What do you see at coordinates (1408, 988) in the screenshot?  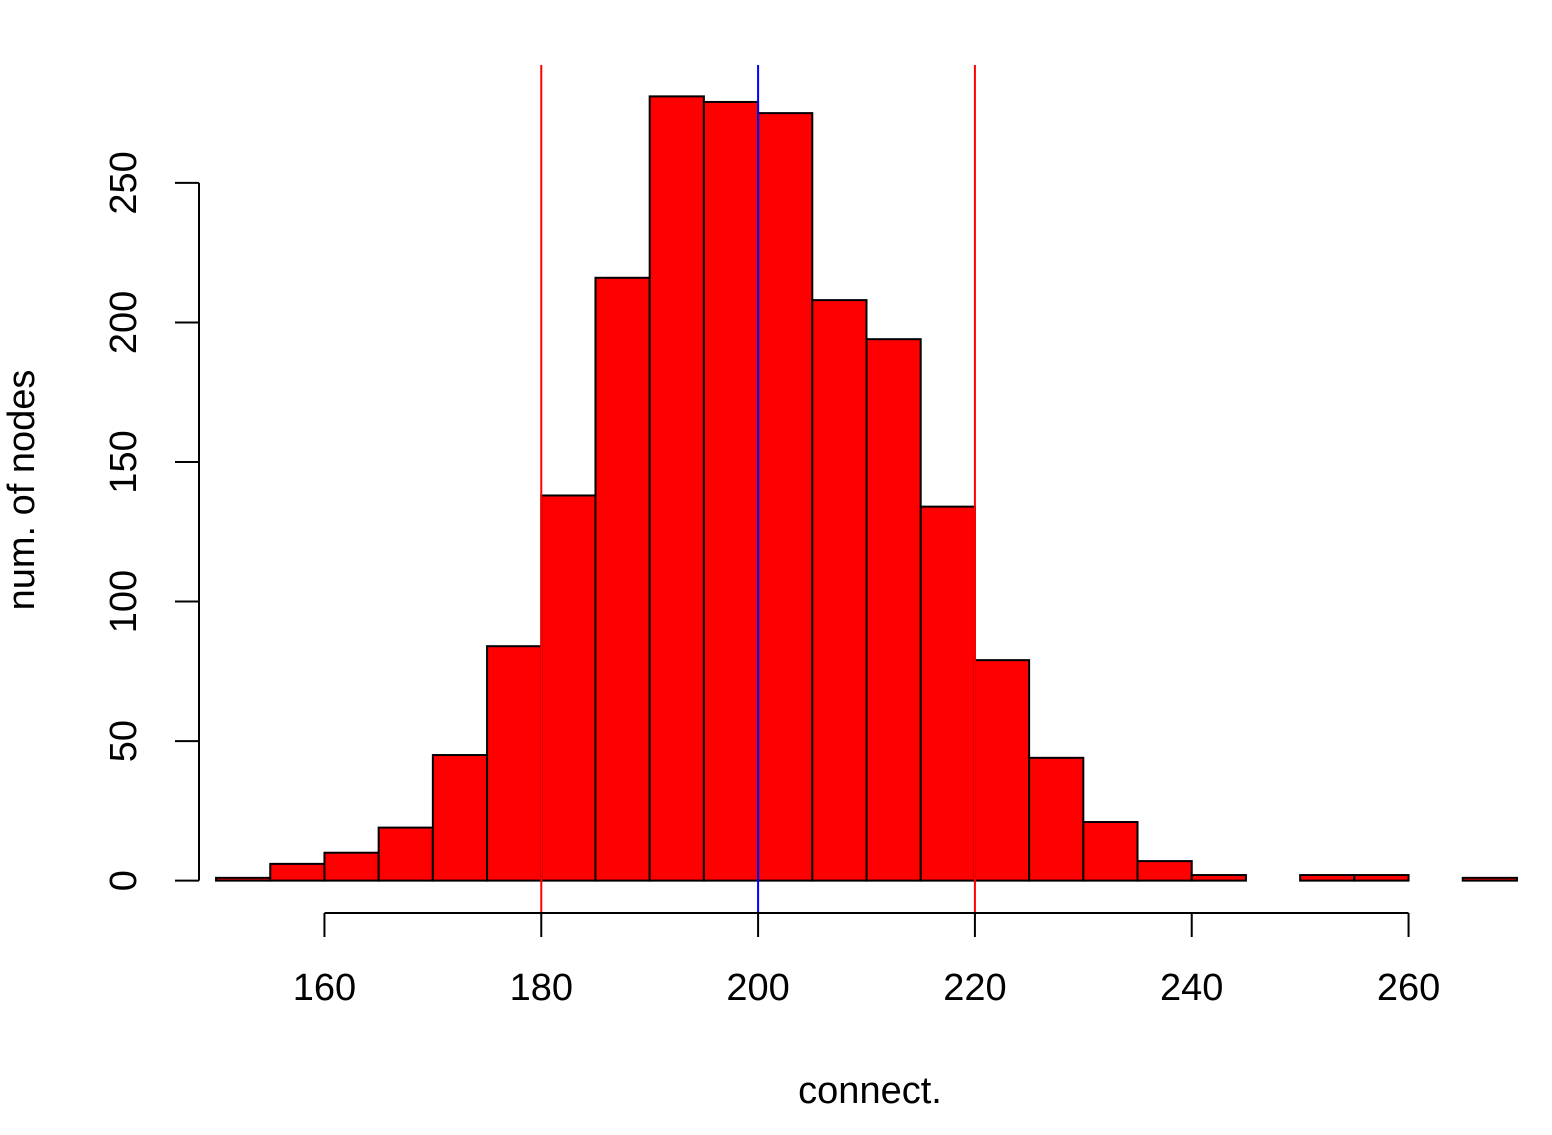 I see `x-tick-label: 260` at bounding box center [1408, 988].